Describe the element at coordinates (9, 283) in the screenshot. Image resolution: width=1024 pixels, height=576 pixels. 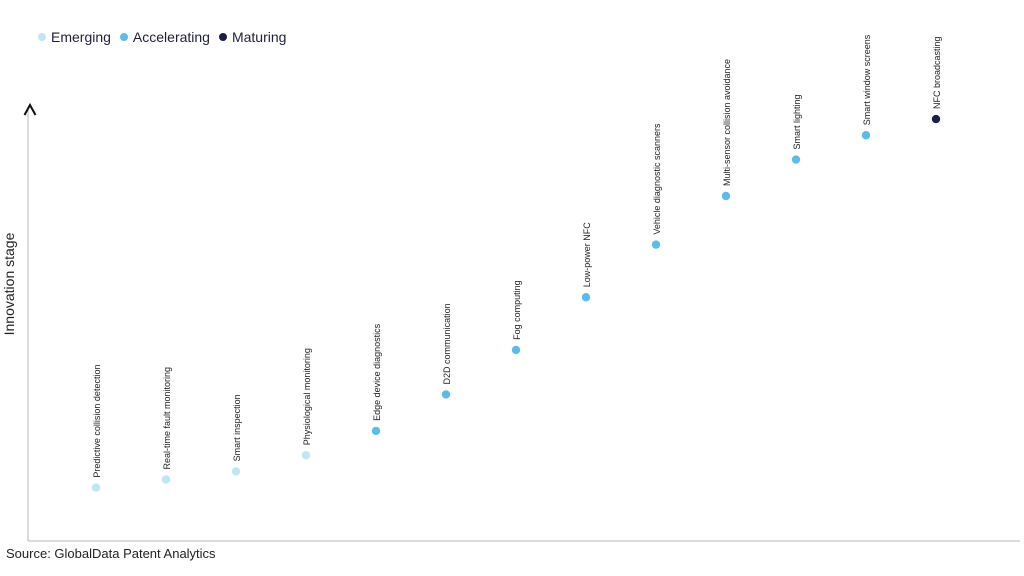
I see `y-axis-label: Innovation stage` at that location.